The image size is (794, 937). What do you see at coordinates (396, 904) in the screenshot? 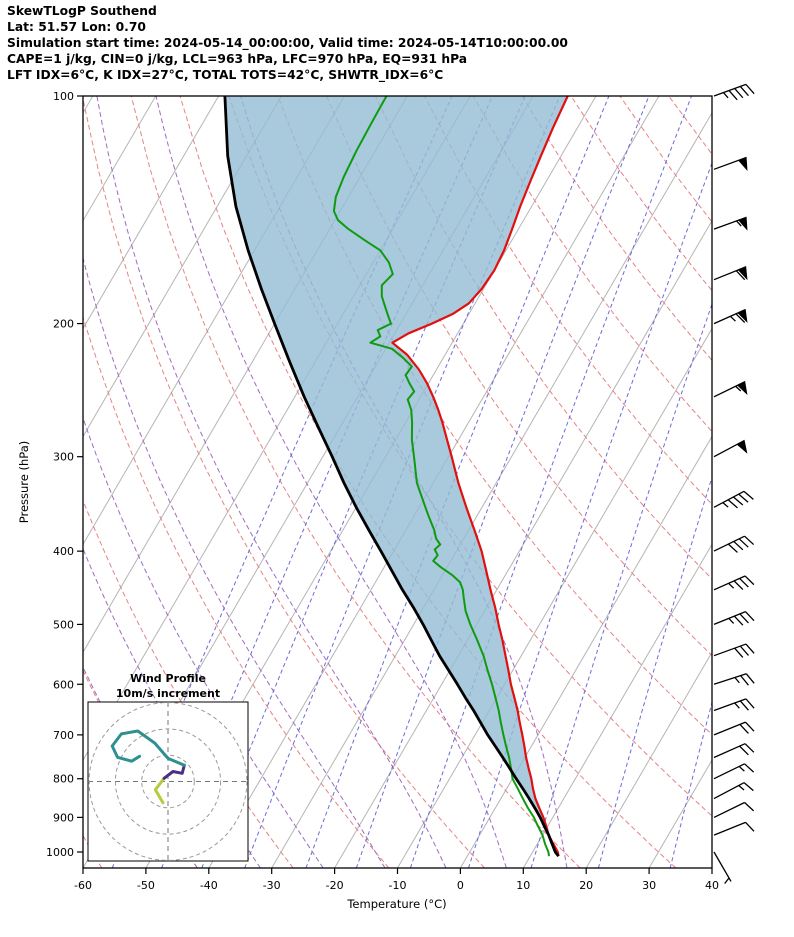
I see `x-axis-label: Temperature (°C)` at bounding box center [396, 904].